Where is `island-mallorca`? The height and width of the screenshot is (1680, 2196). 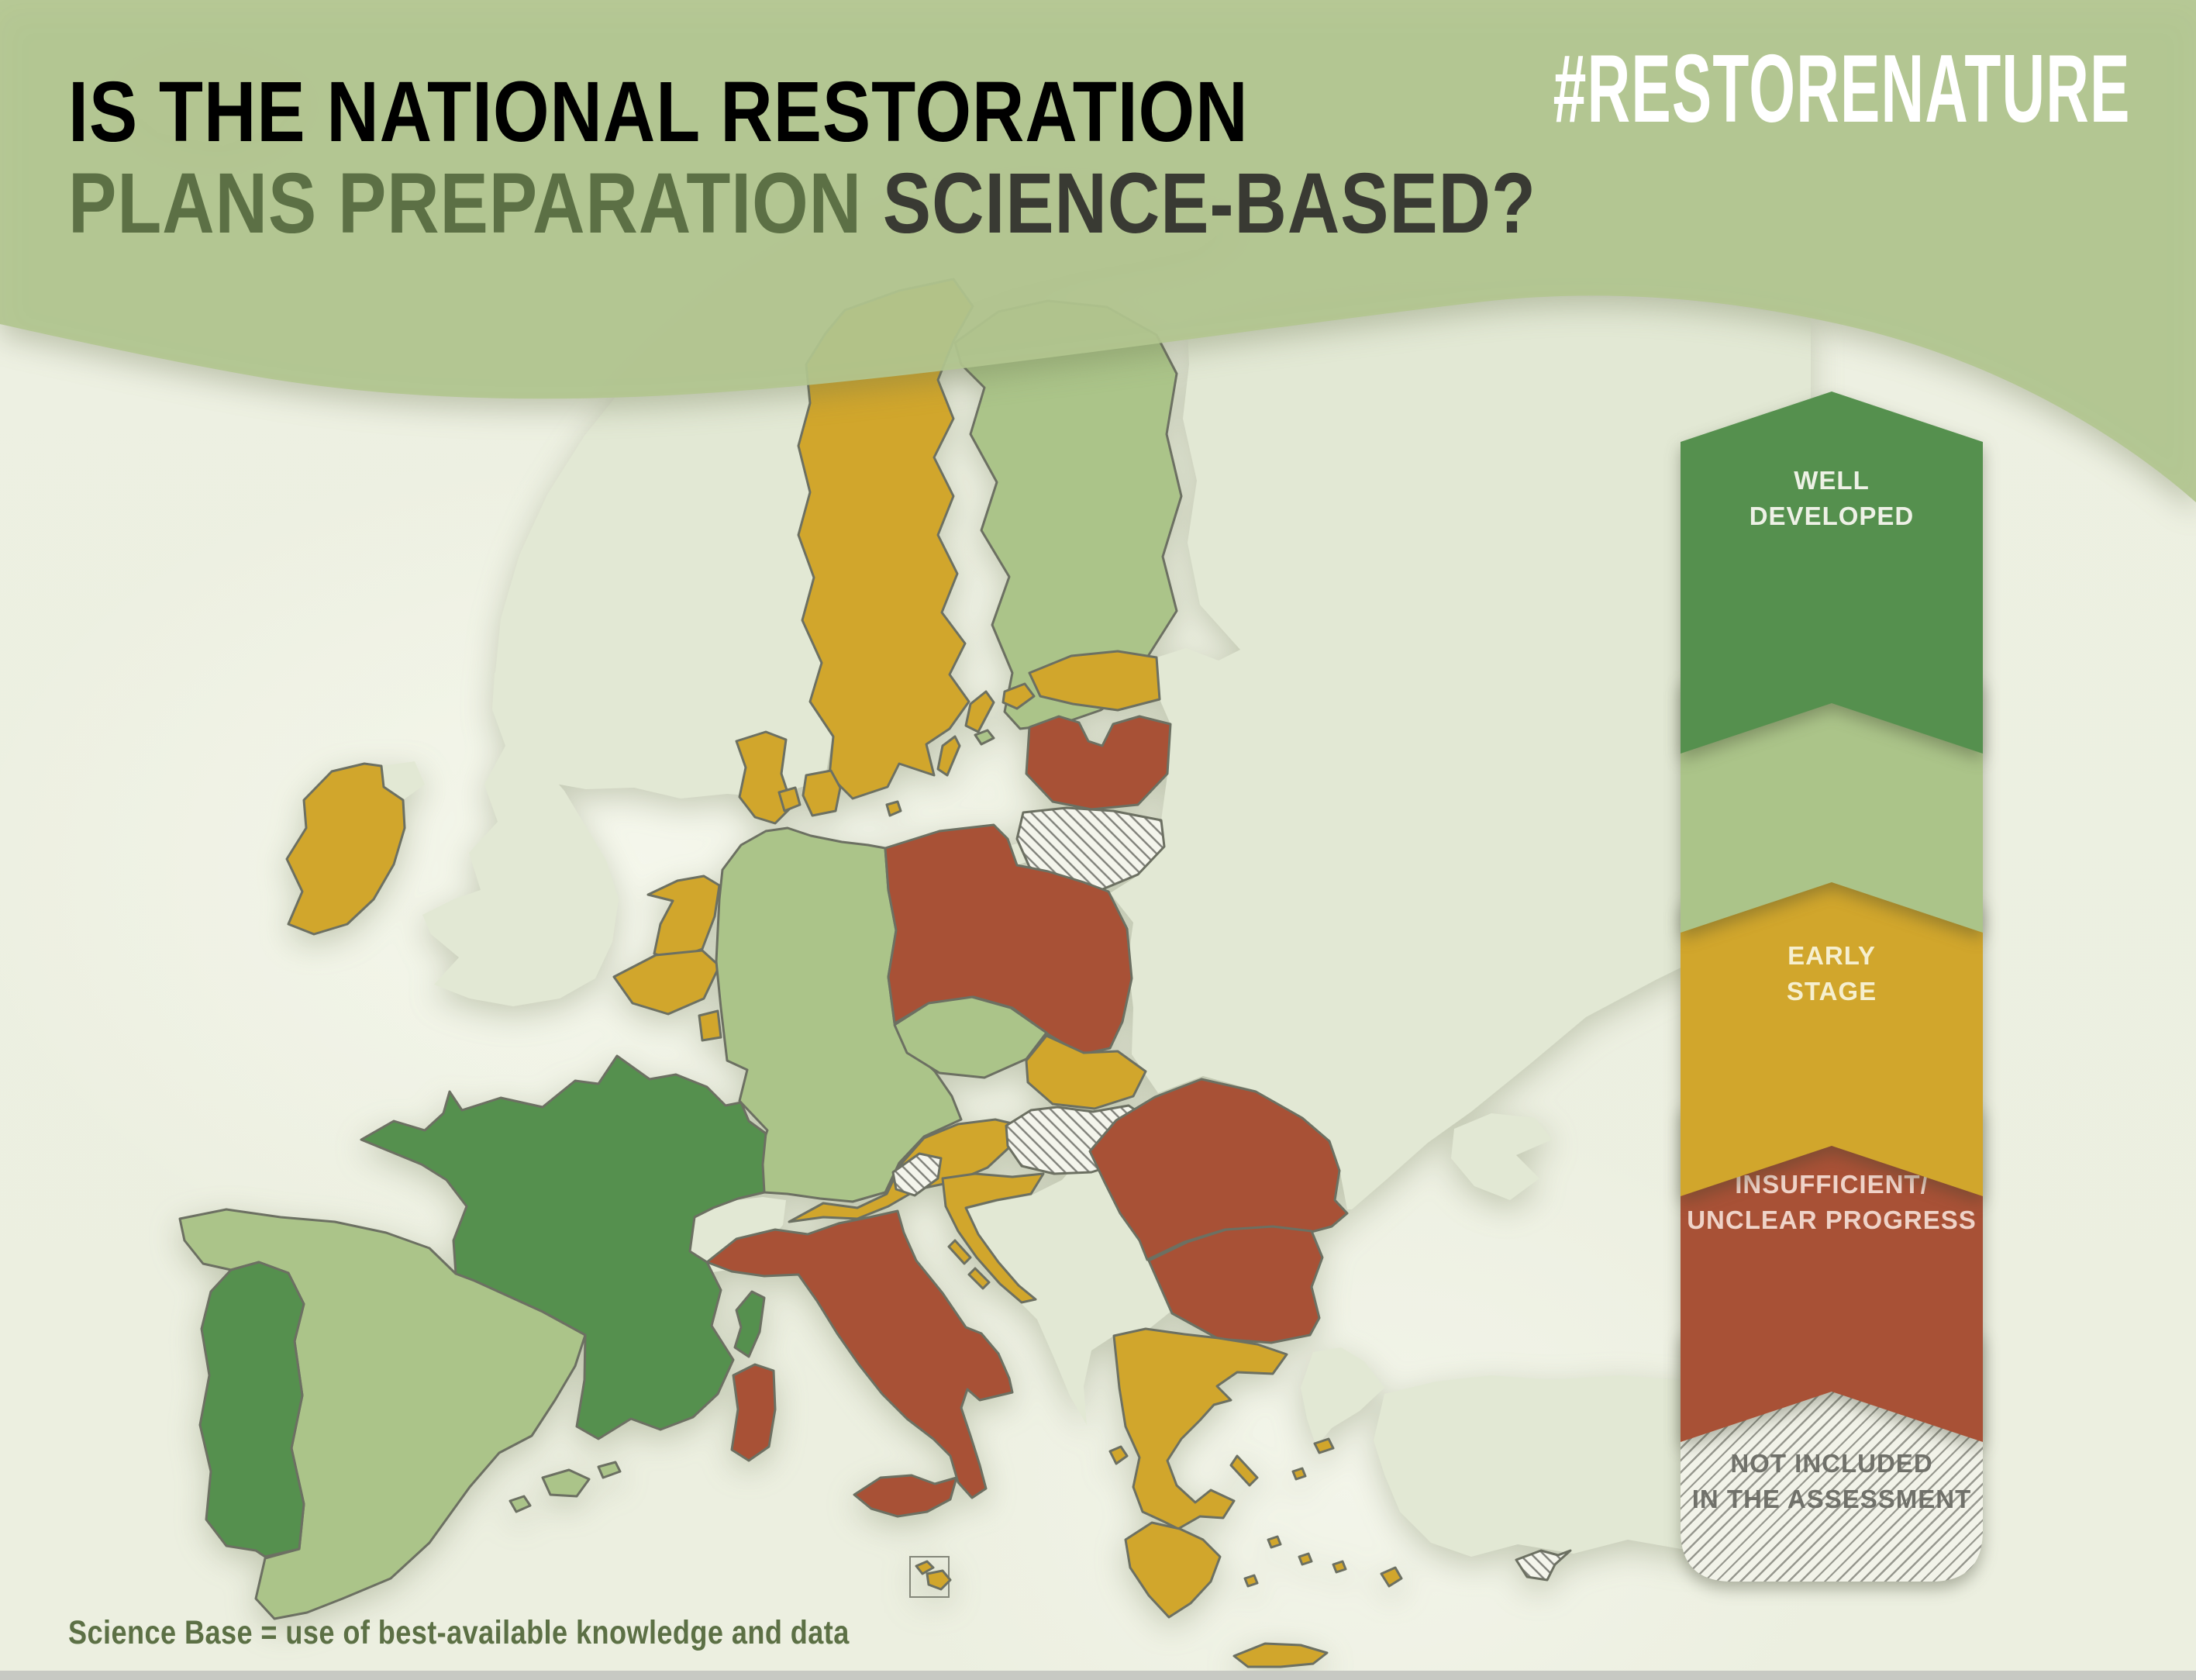 island-mallorca is located at coordinates (566, 1483).